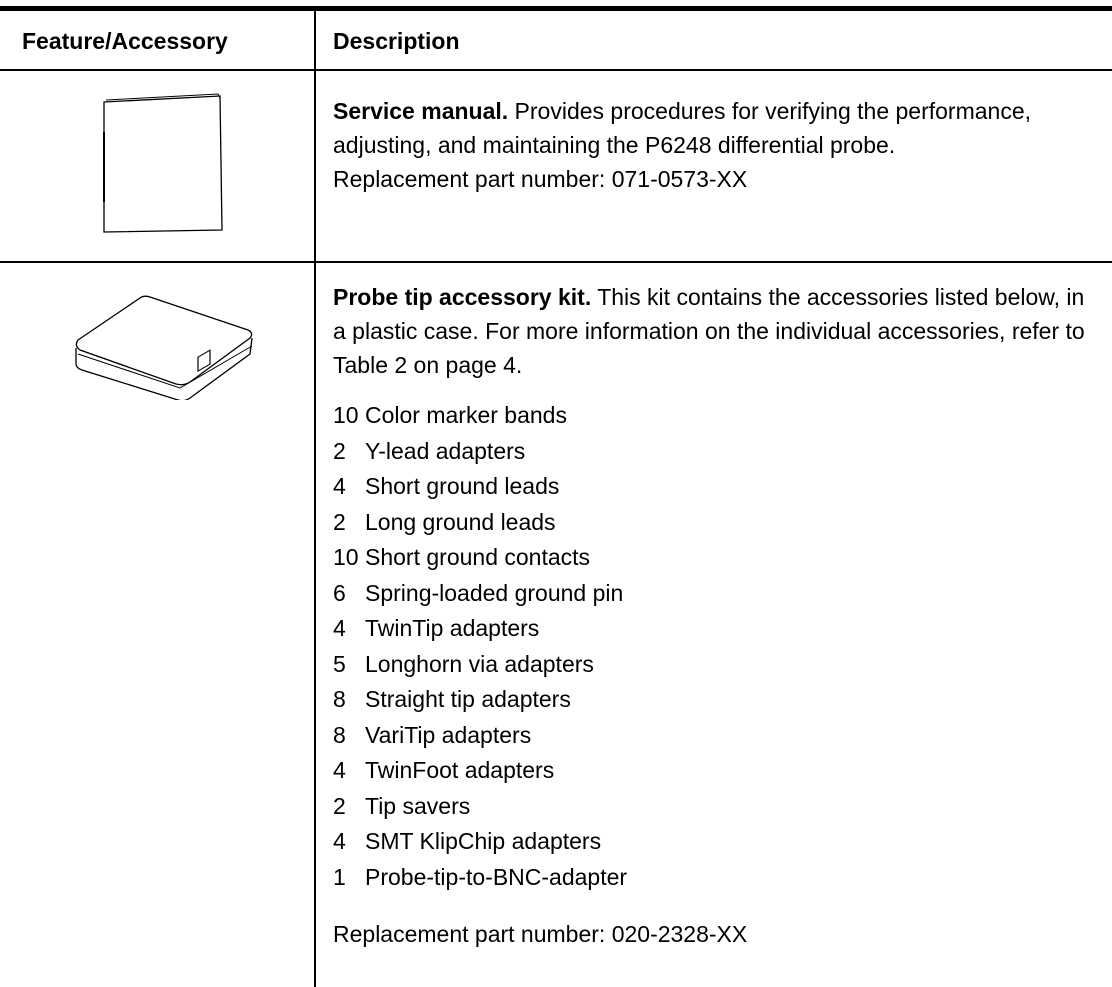 The width and height of the screenshot is (1112, 987). What do you see at coordinates (718, 807) in the screenshot?
I see `list-item: 2 Tip savers` at bounding box center [718, 807].